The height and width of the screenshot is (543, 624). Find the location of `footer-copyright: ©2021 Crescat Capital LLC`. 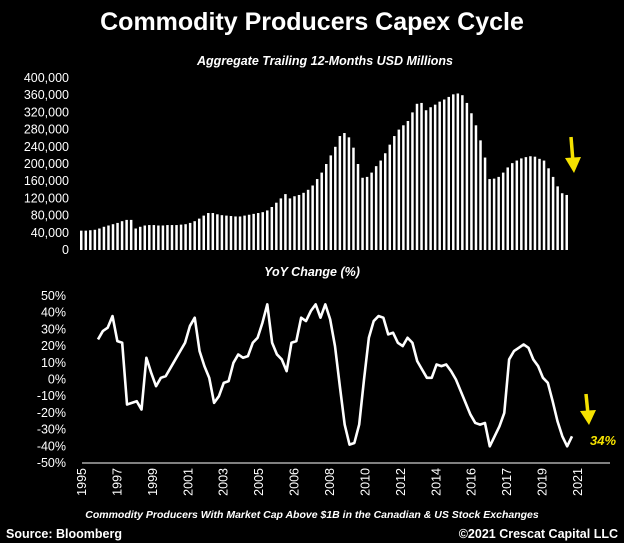

footer-copyright: ©2021 Crescat Capital LLC is located at coordinates (538, 534).